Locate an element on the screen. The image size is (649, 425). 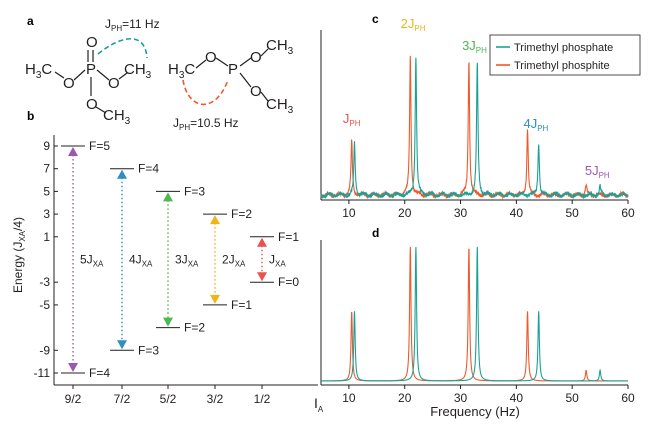
upper-level-label: F=5 is located at coordinates (99, 146).